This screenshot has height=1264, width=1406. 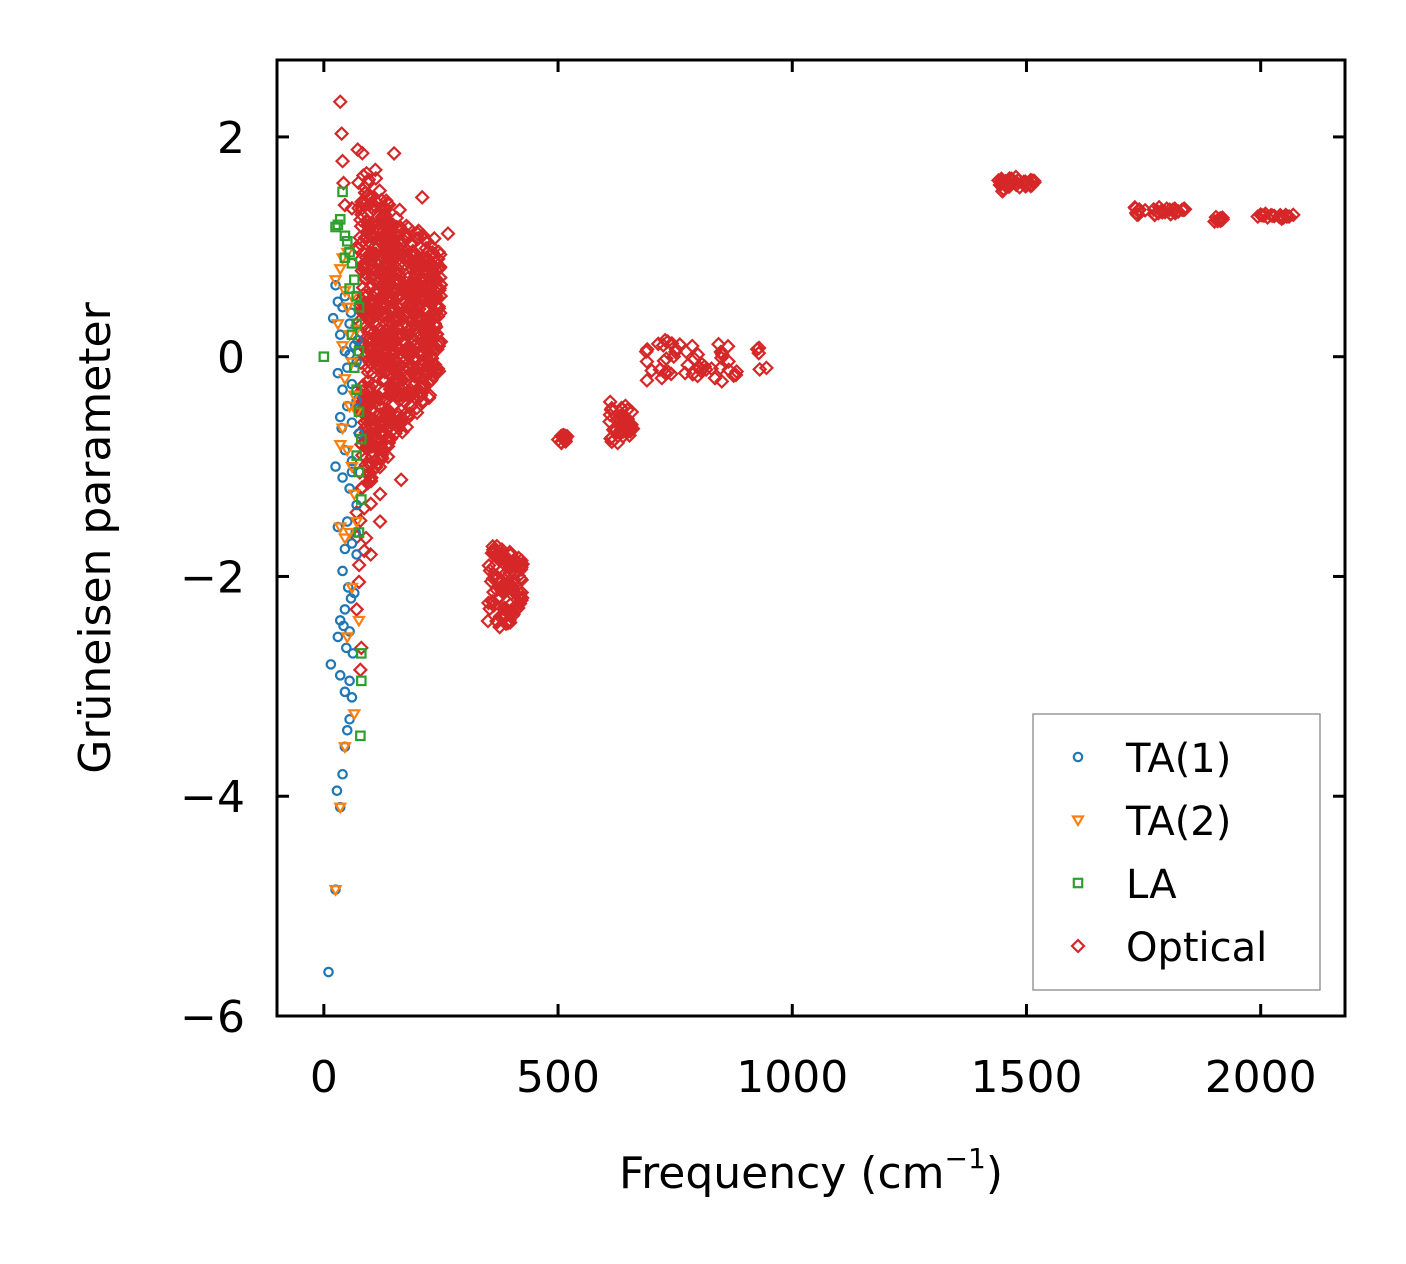 What do you see at coordinates (811, 1170) in the screenshot?
I see `x-axis-label: Frequency (cm−1)` at bounding box center [811, 1170].